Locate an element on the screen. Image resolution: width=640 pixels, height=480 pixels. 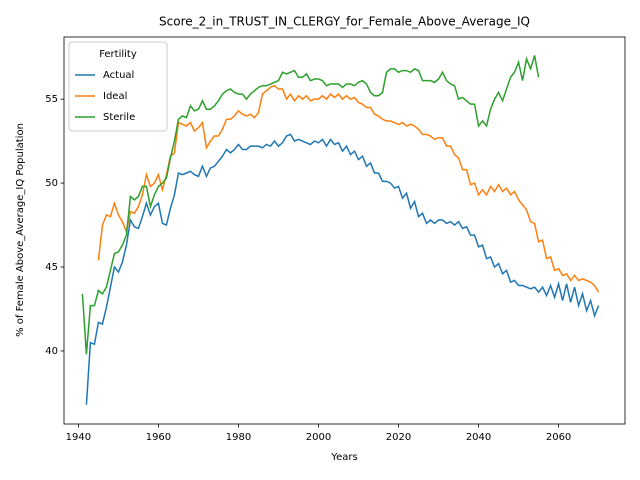
x-tick-label: 1940 is located at coordinates (78, 437).